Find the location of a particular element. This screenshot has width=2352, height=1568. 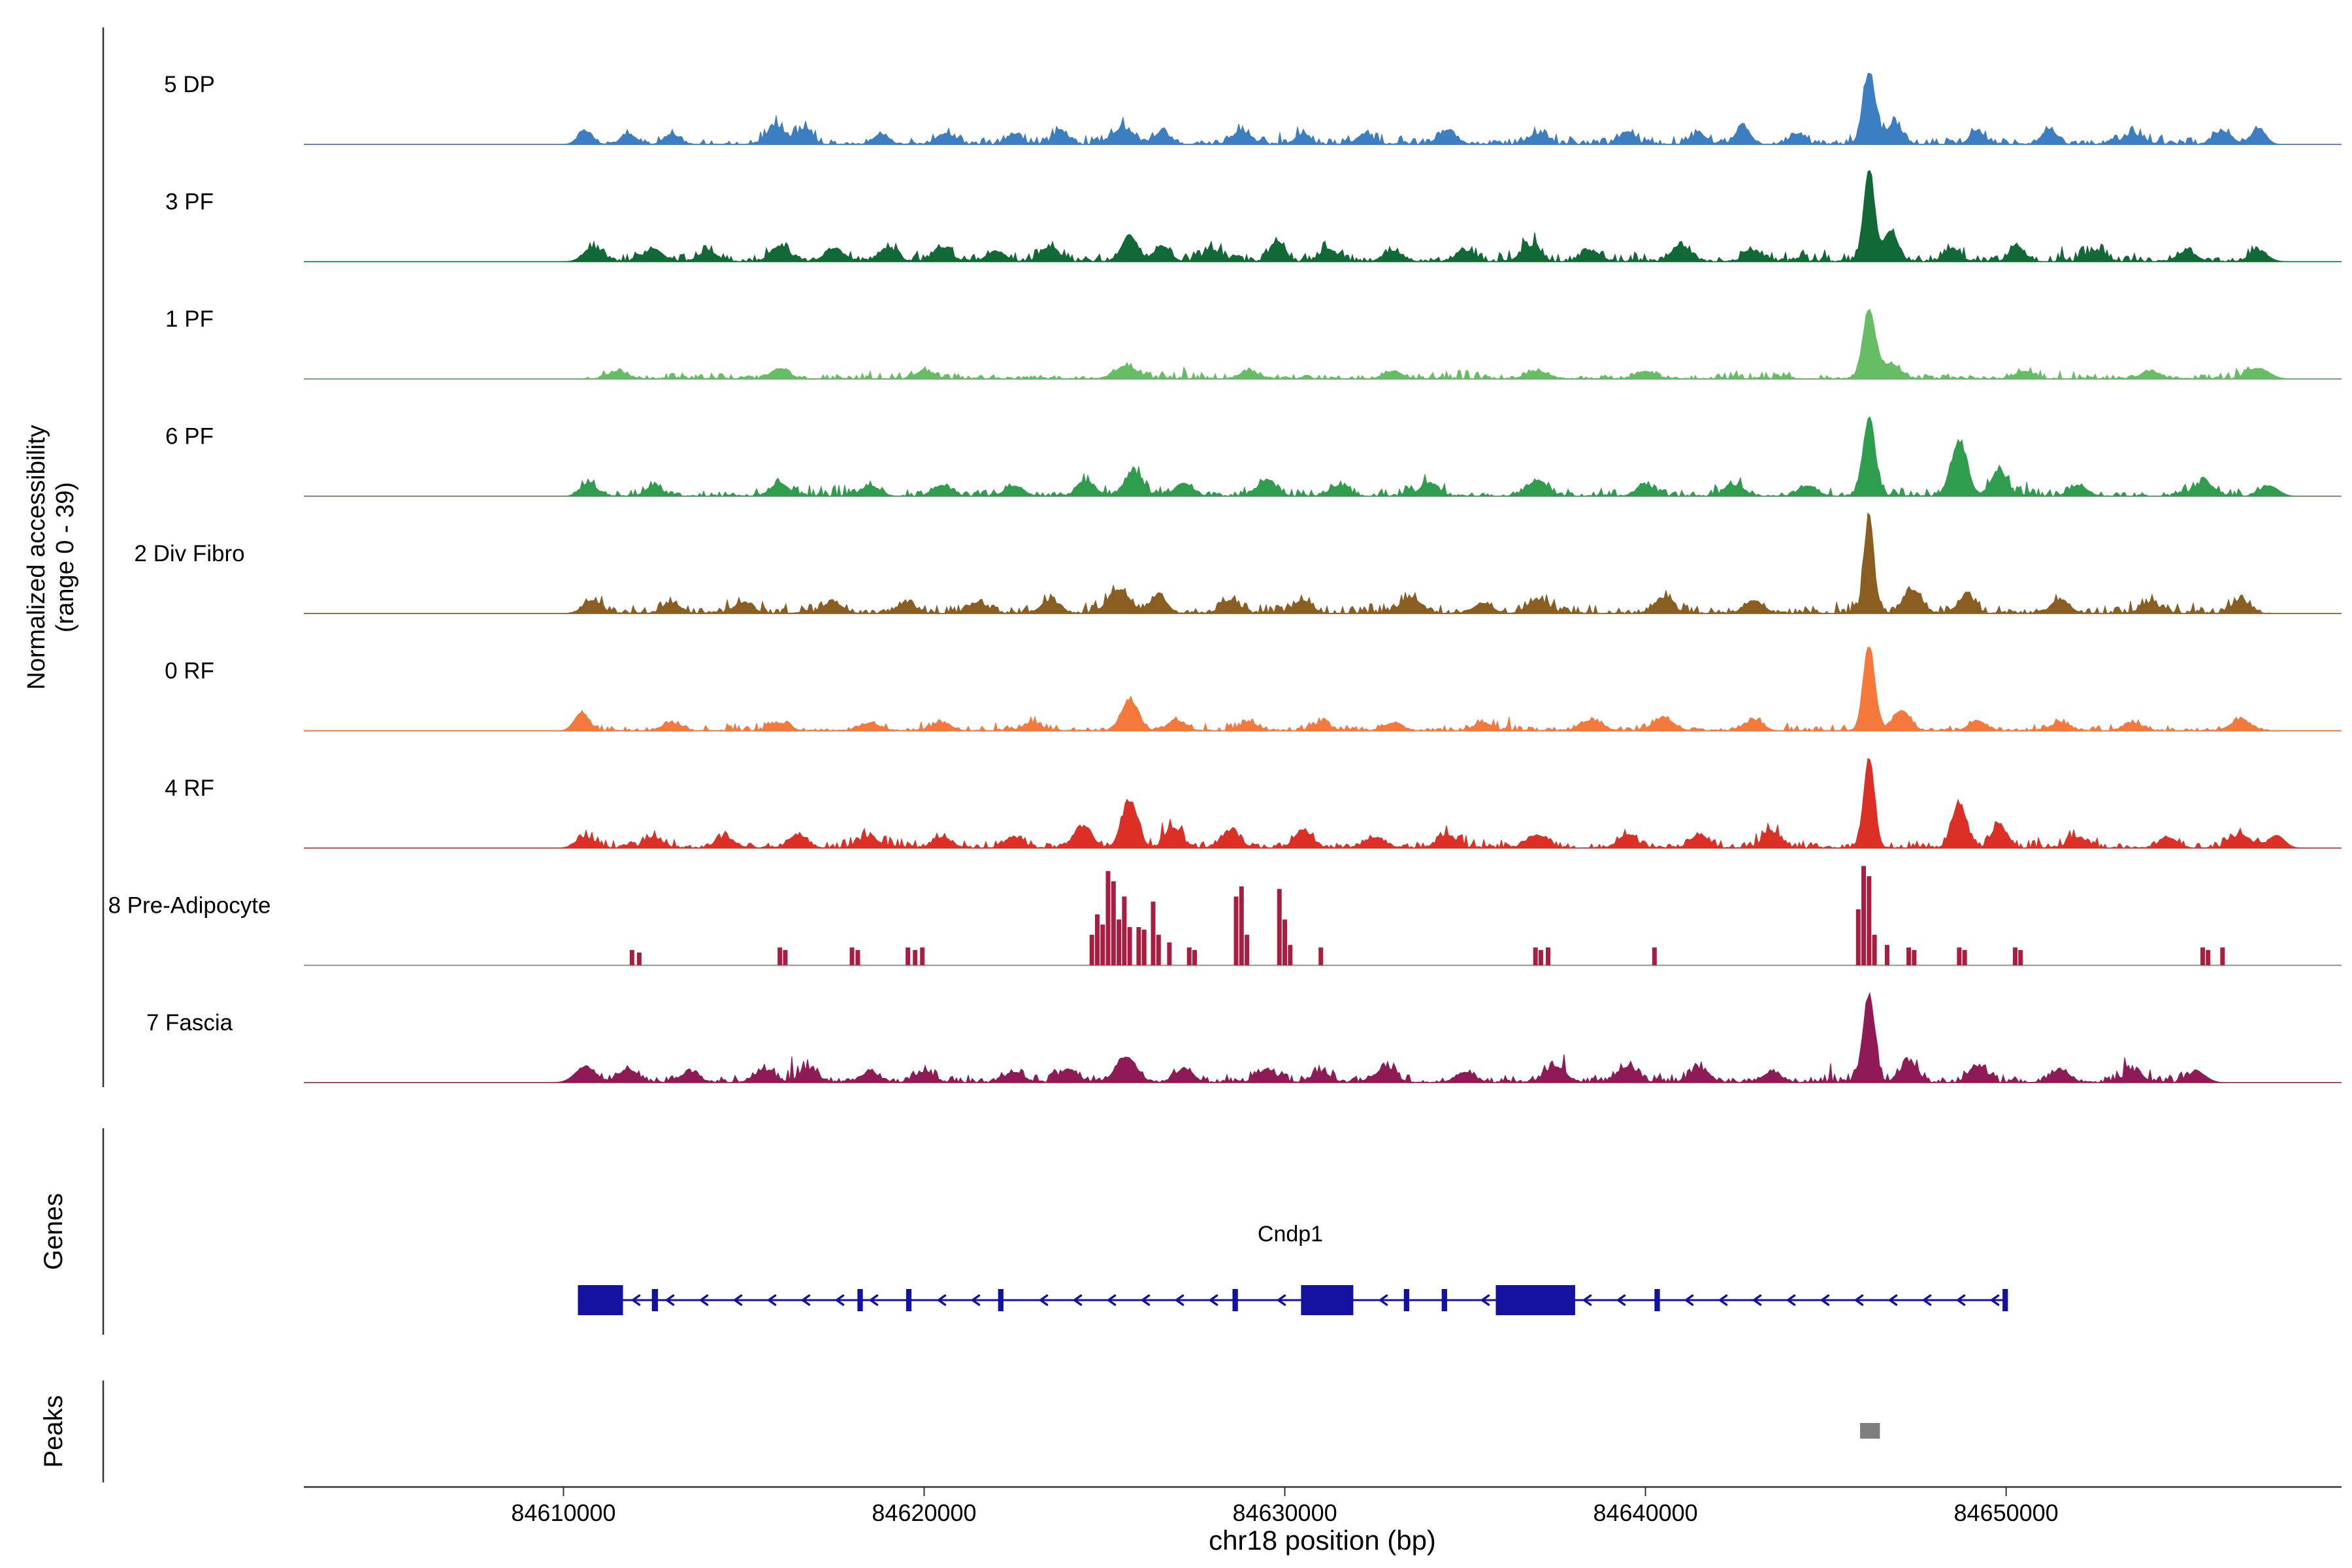

x-axis: 84610000 84620000 84630000 84640000 84650000 is located at coordinates (1323, 1506).